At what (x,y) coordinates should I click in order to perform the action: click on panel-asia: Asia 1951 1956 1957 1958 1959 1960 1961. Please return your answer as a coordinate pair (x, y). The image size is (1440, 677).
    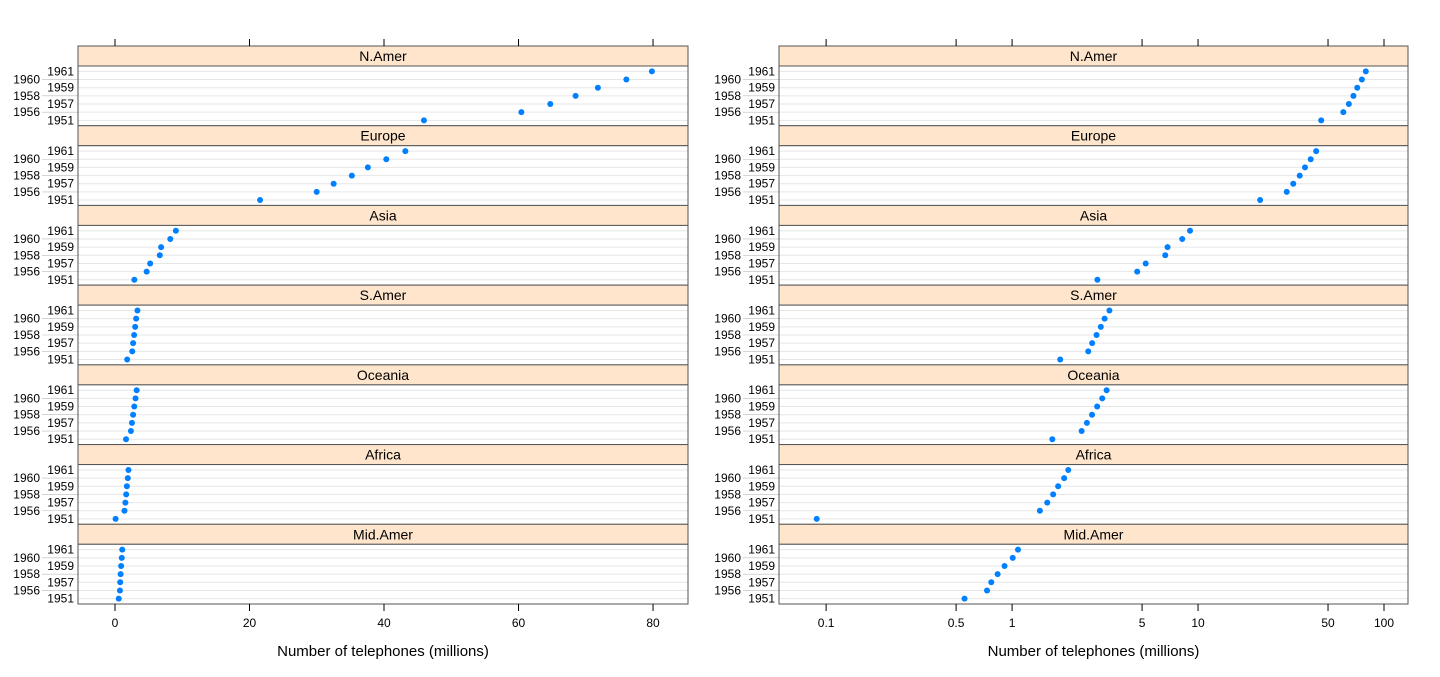
    Looking at the image, I should click on (351, 245).